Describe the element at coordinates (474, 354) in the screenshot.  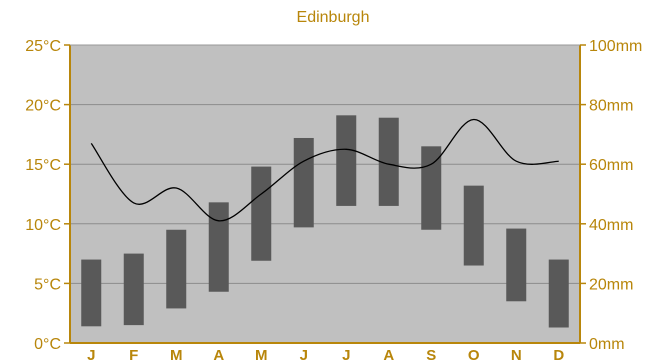
I see `x-tick-label: O` at that location.